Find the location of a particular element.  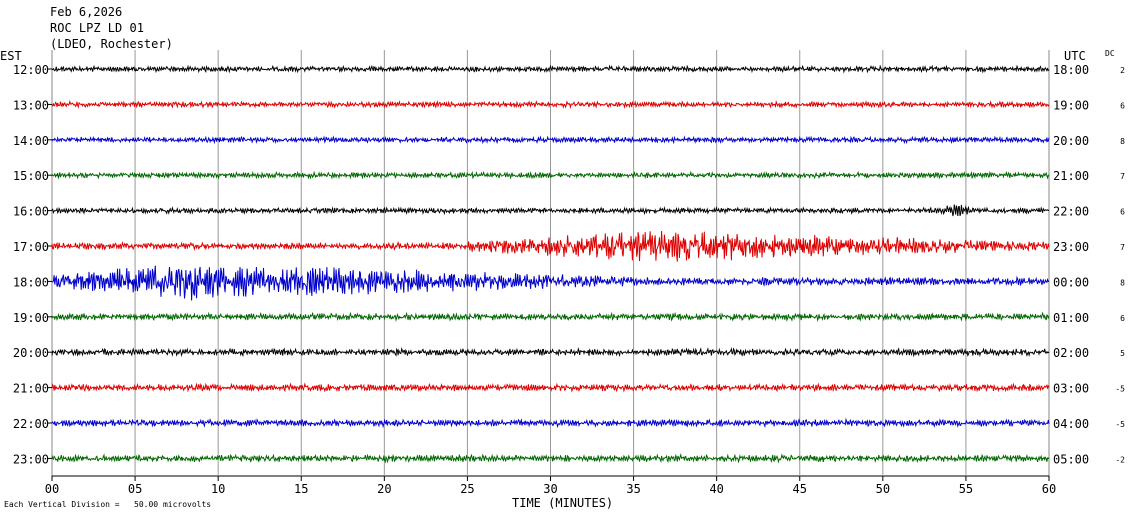

x-tick-label-00: 00 is located at coordinates (52, 489).